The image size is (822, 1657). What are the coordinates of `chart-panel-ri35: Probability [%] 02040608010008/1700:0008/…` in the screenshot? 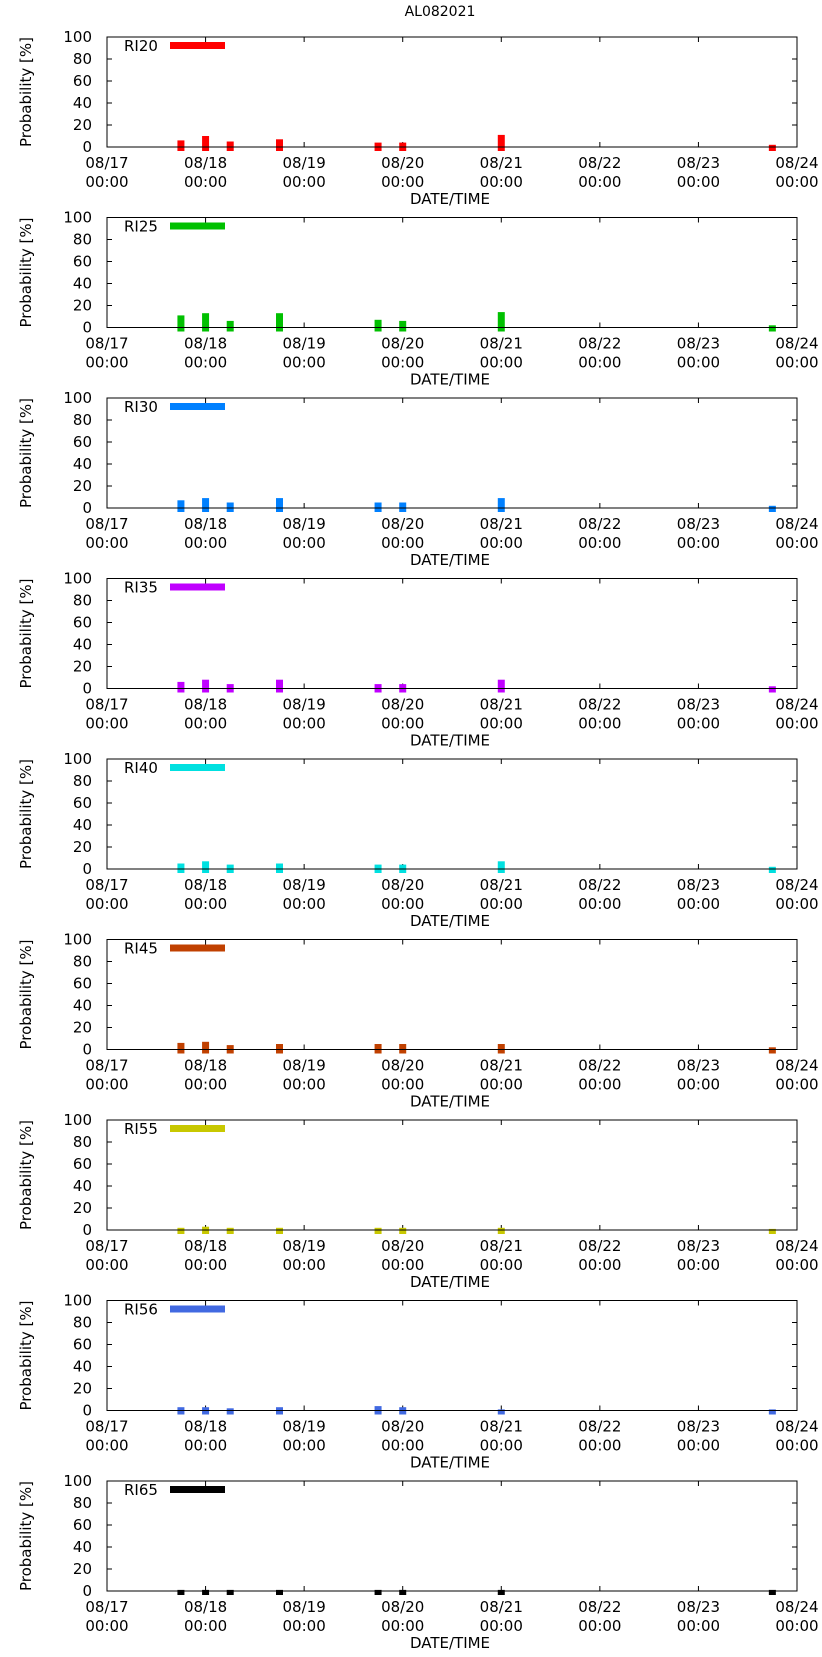 It's located at (418, 660).